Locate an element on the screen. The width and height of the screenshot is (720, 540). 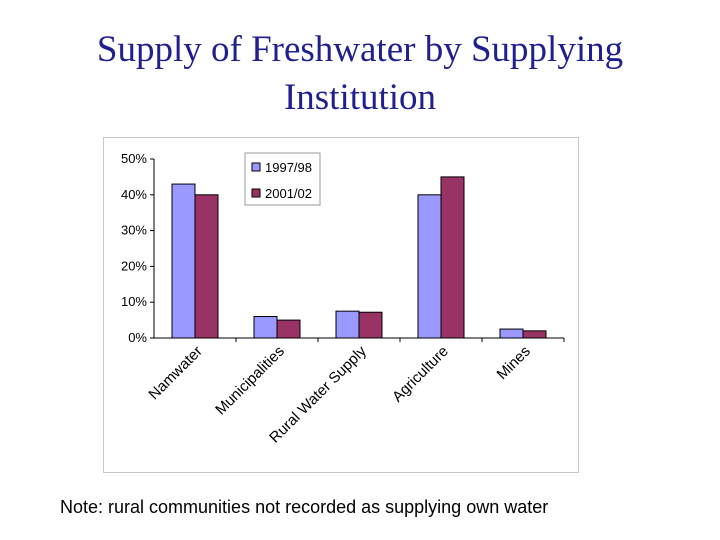
bar-2001-02-municipalities is located at coordinates (288, 329).